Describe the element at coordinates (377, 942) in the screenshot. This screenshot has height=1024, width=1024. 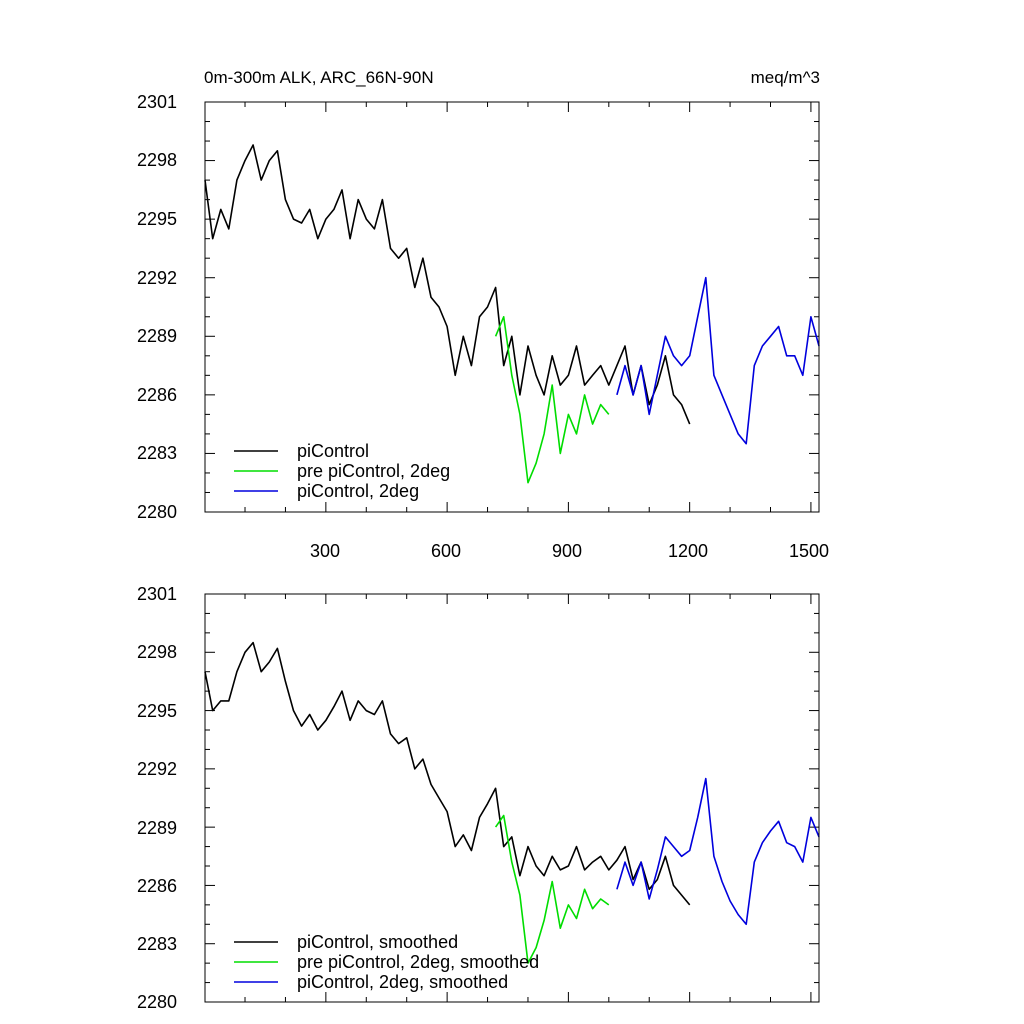
I see `legend-label: piControl, smoothed` at that location.